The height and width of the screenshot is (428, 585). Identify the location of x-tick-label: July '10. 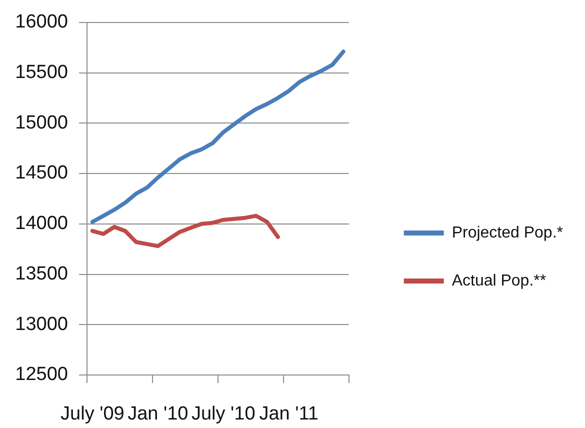
(223, 414).